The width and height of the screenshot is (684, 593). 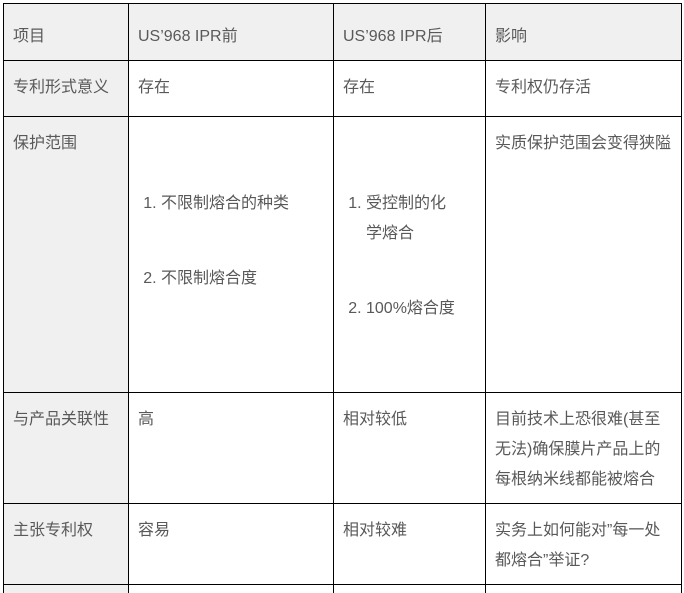 I want to click on before-cell: 不限制熔合的种类 不限制熔合度, so click(x=231, y=254).